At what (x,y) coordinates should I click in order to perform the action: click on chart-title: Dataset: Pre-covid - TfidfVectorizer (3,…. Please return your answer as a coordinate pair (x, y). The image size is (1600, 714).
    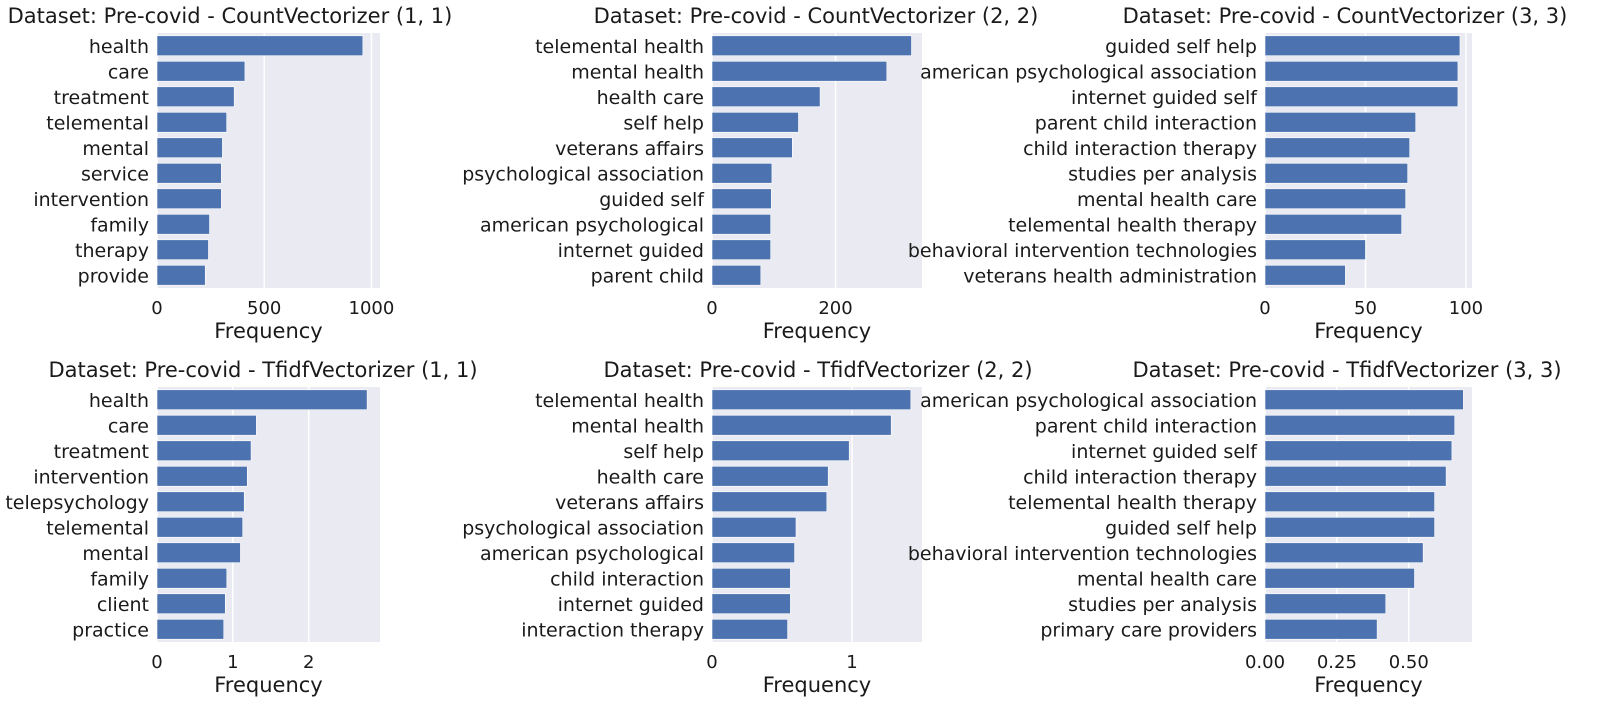
    Looking at the image, I should click on (1346, 370).